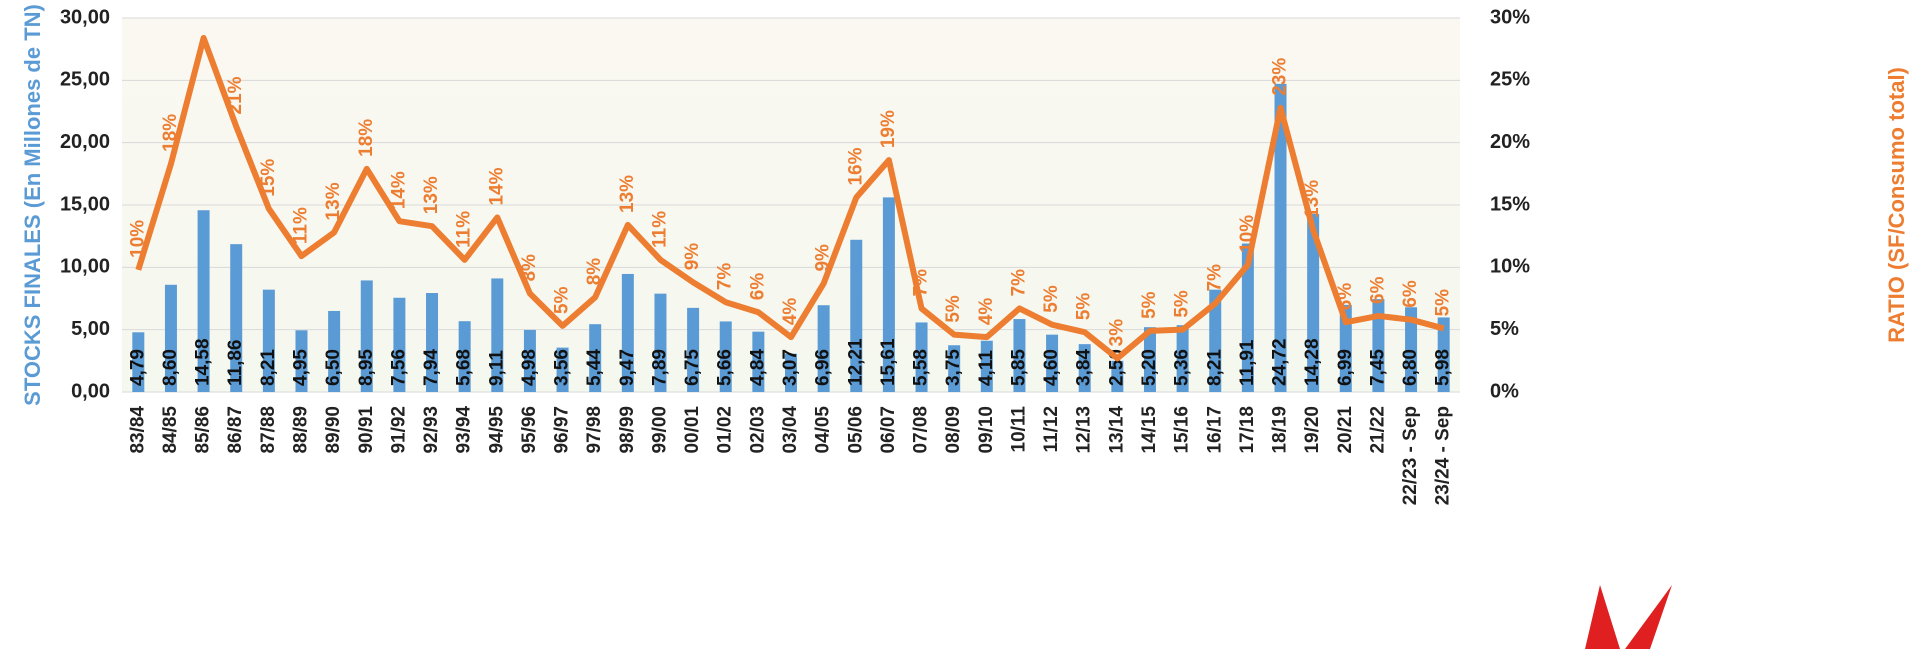  I want to click on bar-value-label: 7,45, so click(1377, 367).